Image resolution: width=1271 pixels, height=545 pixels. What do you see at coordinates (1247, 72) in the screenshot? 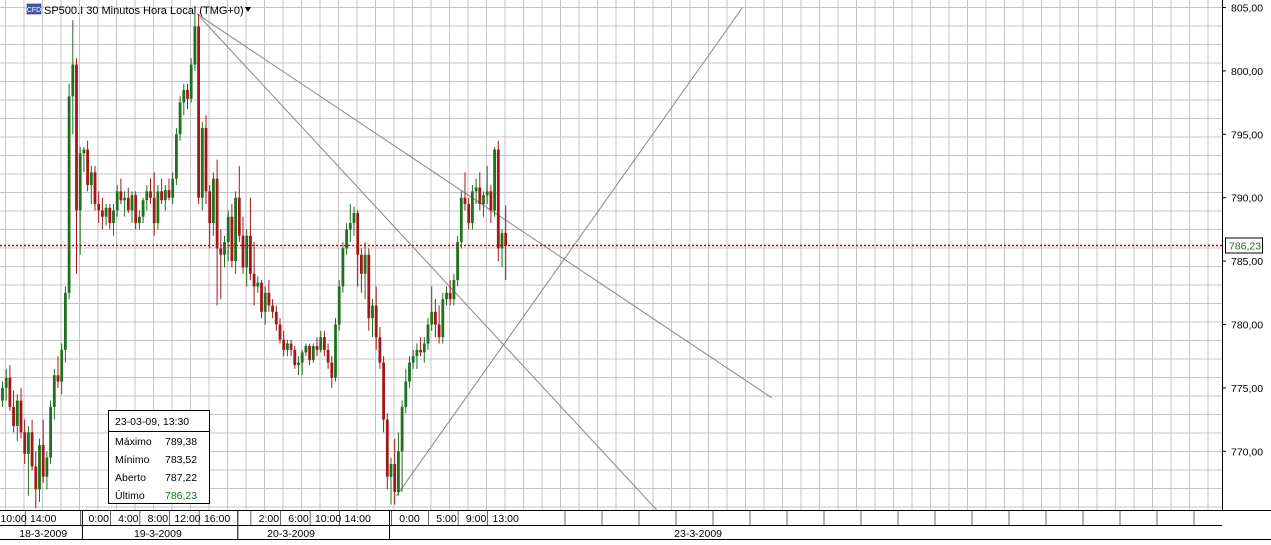
I see `y-tick-label: 800,00` at bounding box center [1247, 72].